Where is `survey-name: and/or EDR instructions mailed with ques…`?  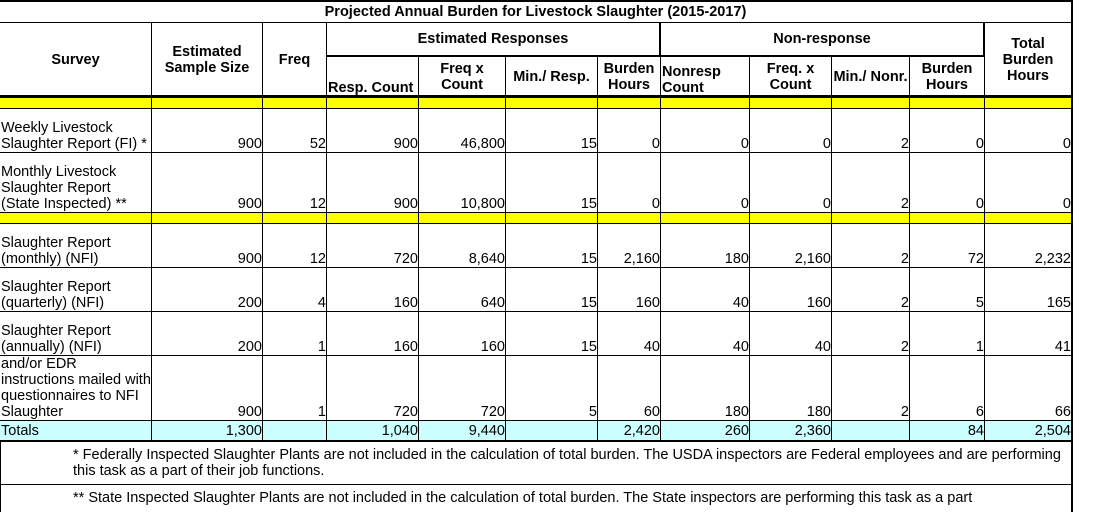
survey-name: and/or EDR instructions mailed with ques… is located at coordinates (76, 388).